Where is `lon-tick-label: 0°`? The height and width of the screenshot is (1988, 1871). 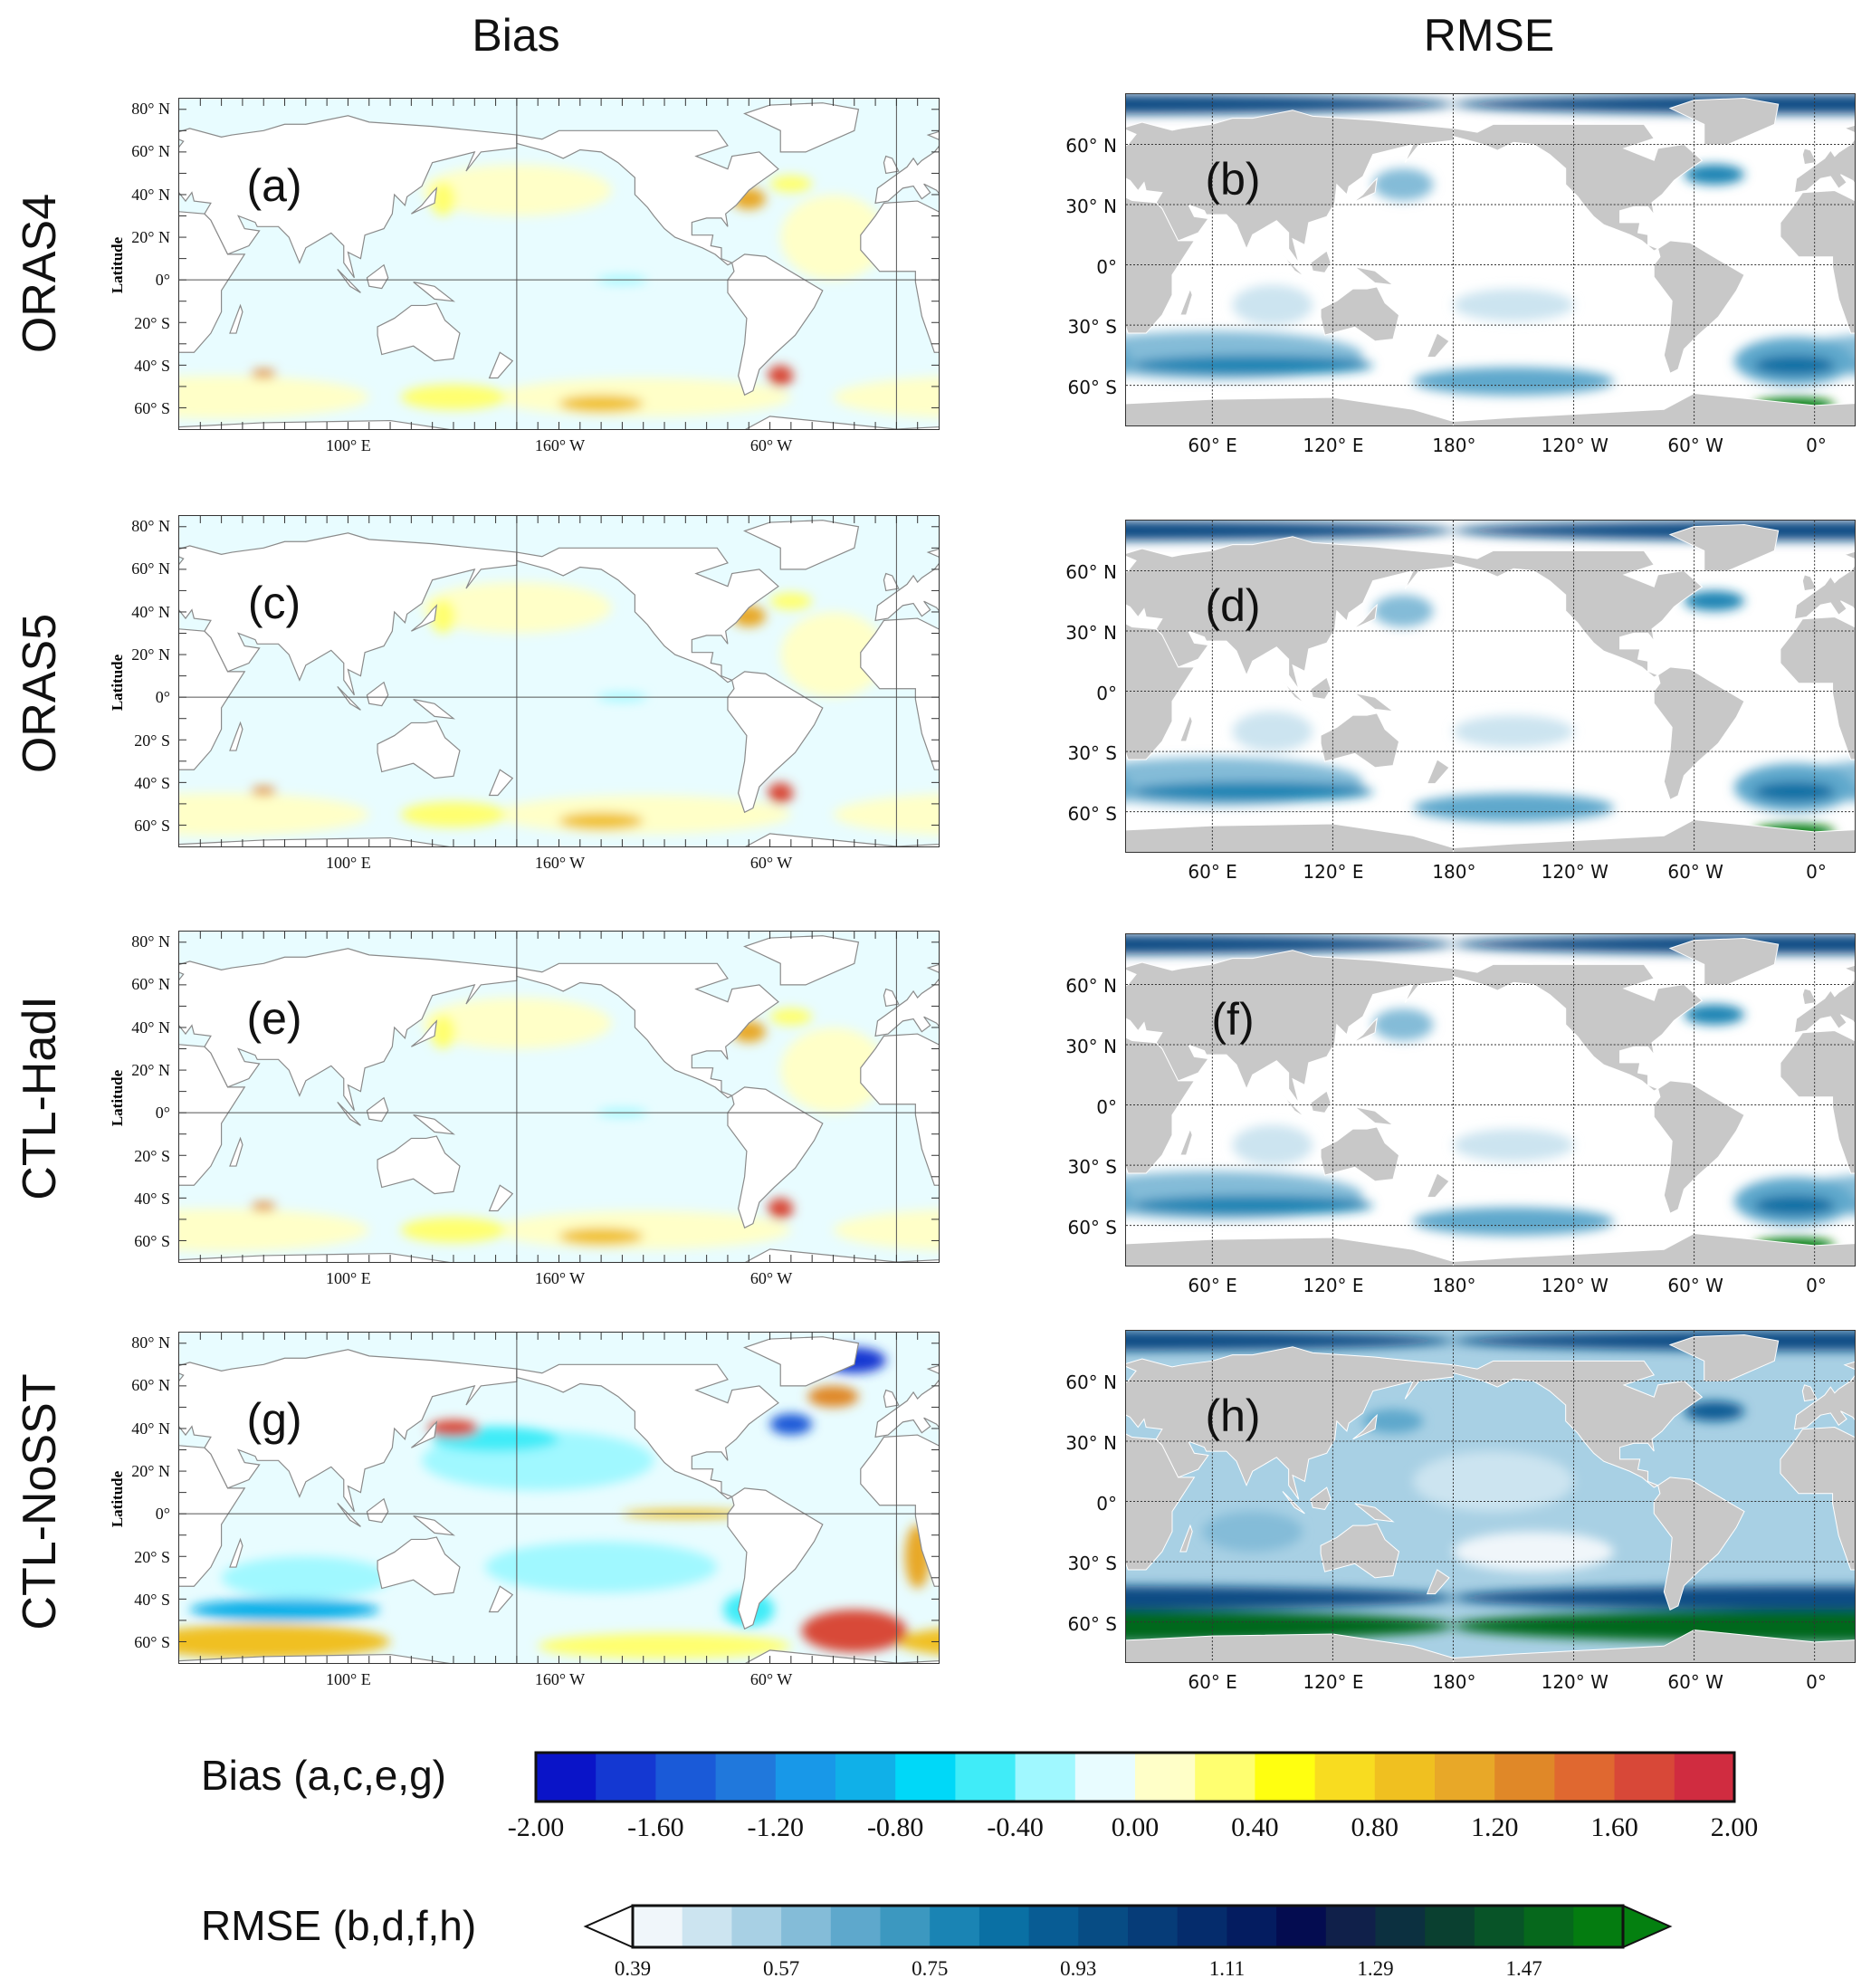 lon-tick-label: 0° is located at coordinates (1817, 445).